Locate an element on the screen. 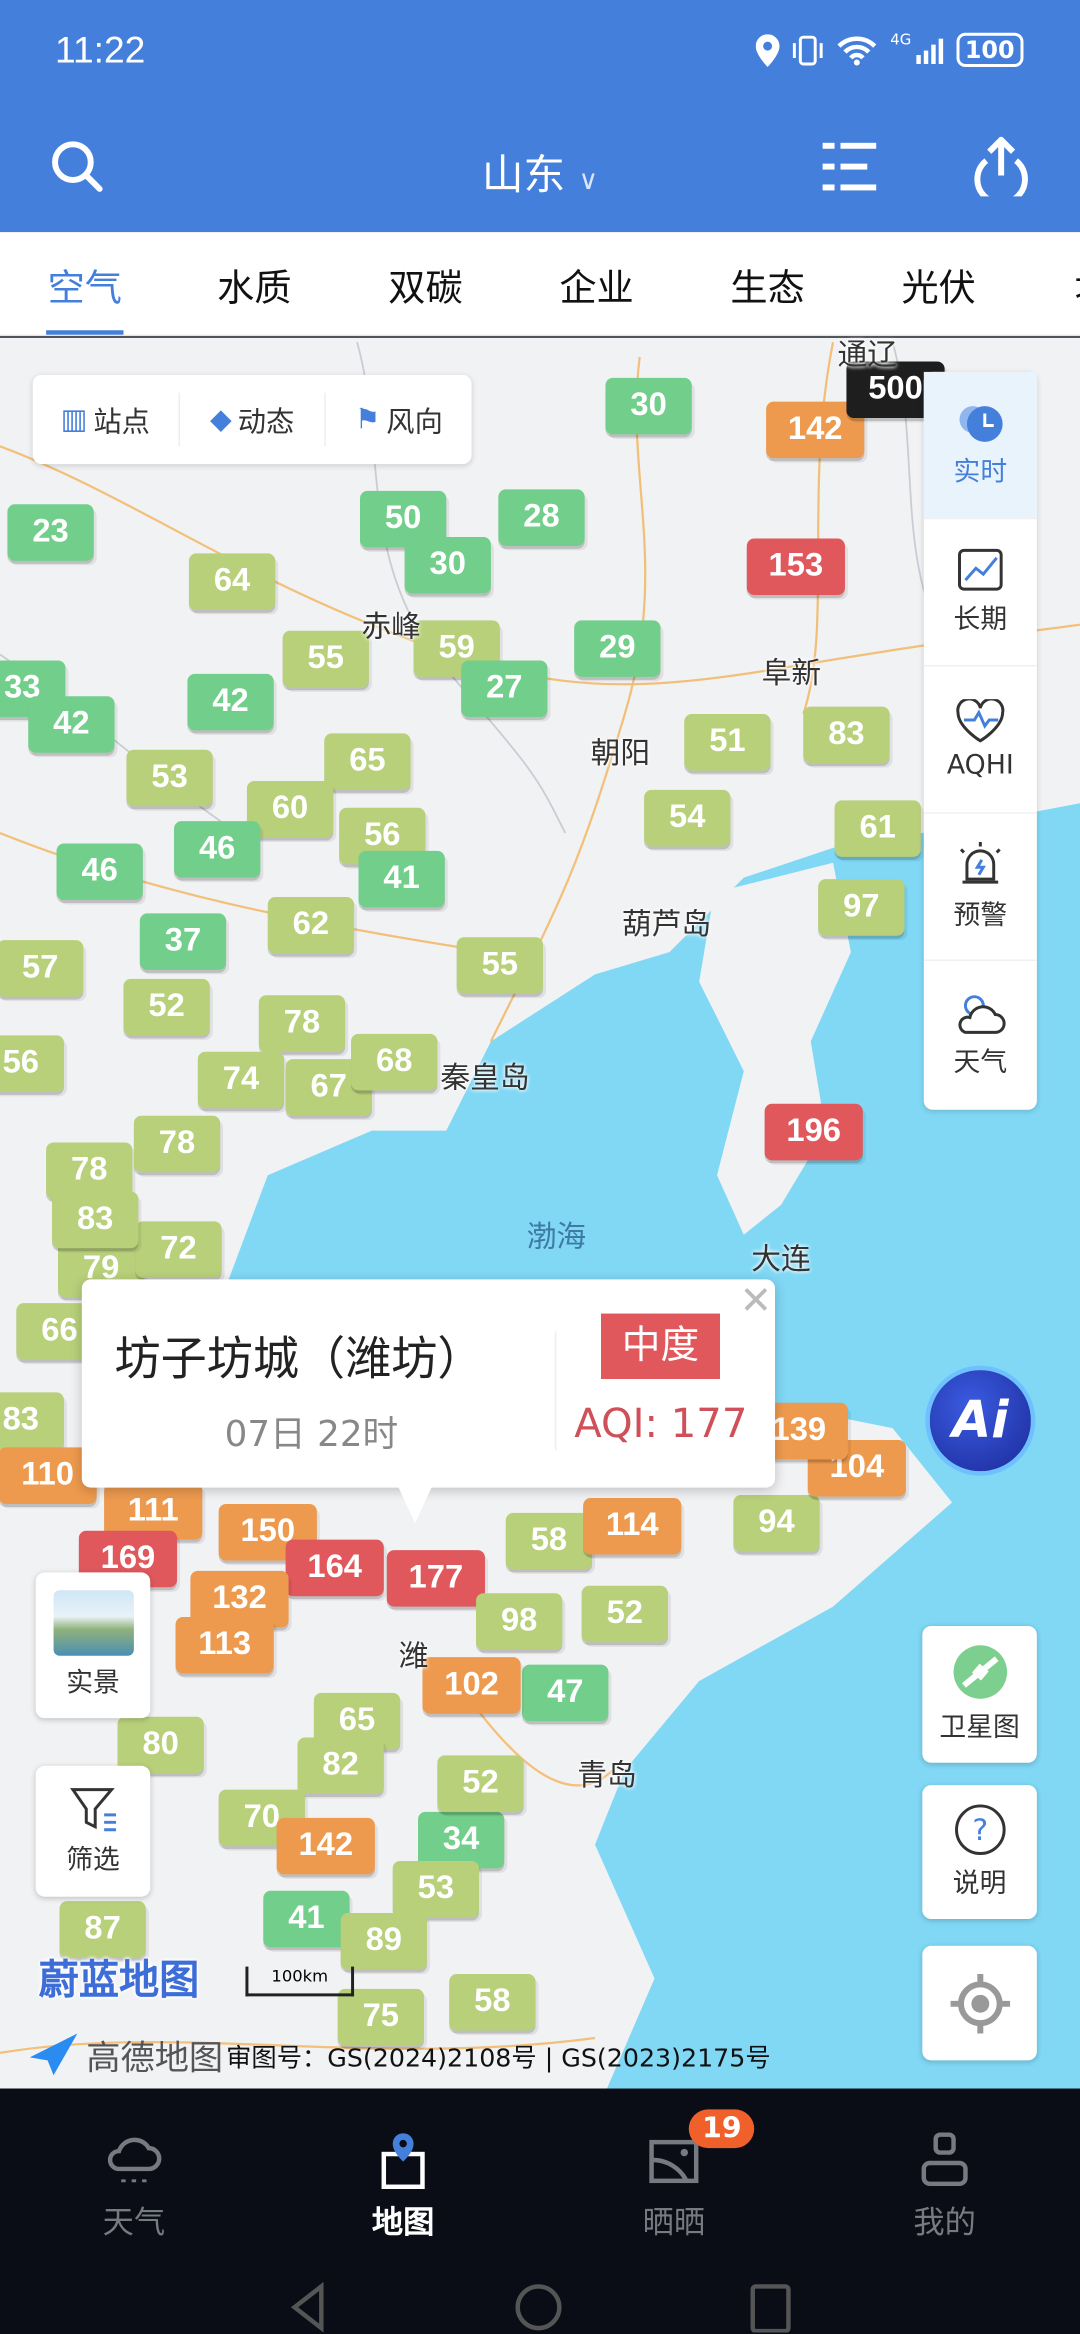 Image resolution: width=1080 pixels, height=2334 pixels. explain-button: ? 说明 is located at coordinates (979, 1852).